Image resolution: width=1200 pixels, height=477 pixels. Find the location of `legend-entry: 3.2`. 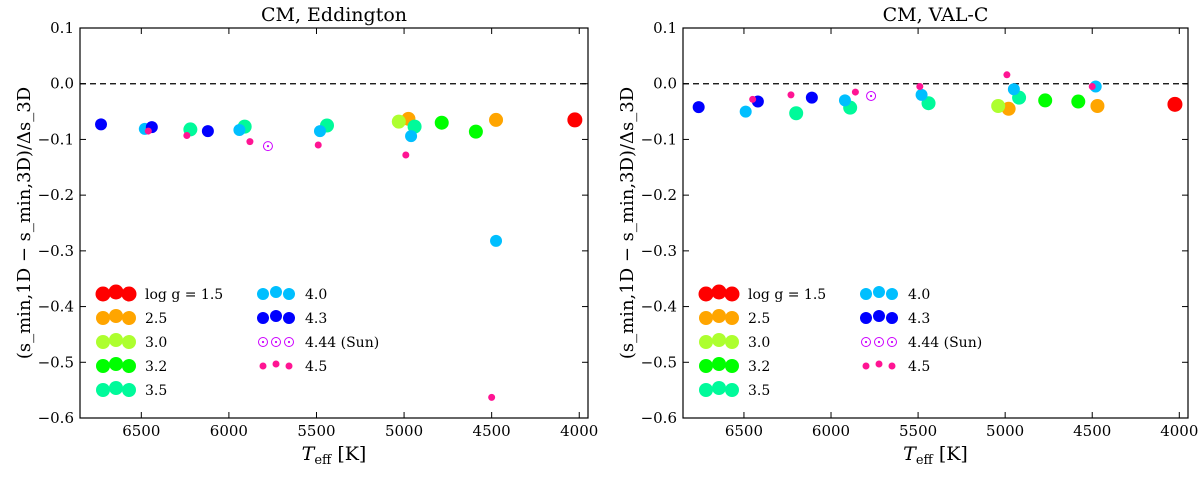

legend-entry: 3.2 is located at coordinates (734, 366).